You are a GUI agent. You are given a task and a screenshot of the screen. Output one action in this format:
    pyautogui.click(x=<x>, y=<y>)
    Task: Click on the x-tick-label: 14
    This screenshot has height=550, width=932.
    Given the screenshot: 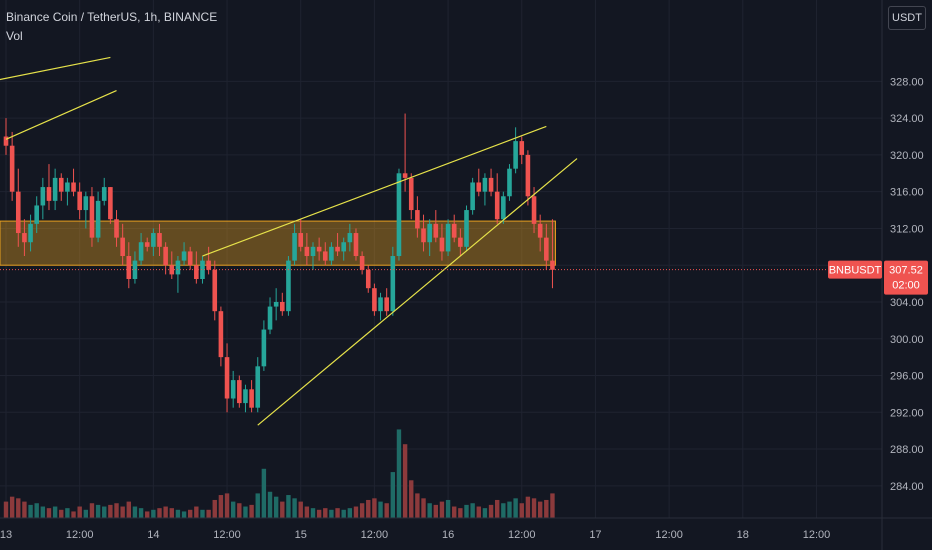 What is the action you would take?
    pyautogui.click(x=153, y=535)
    